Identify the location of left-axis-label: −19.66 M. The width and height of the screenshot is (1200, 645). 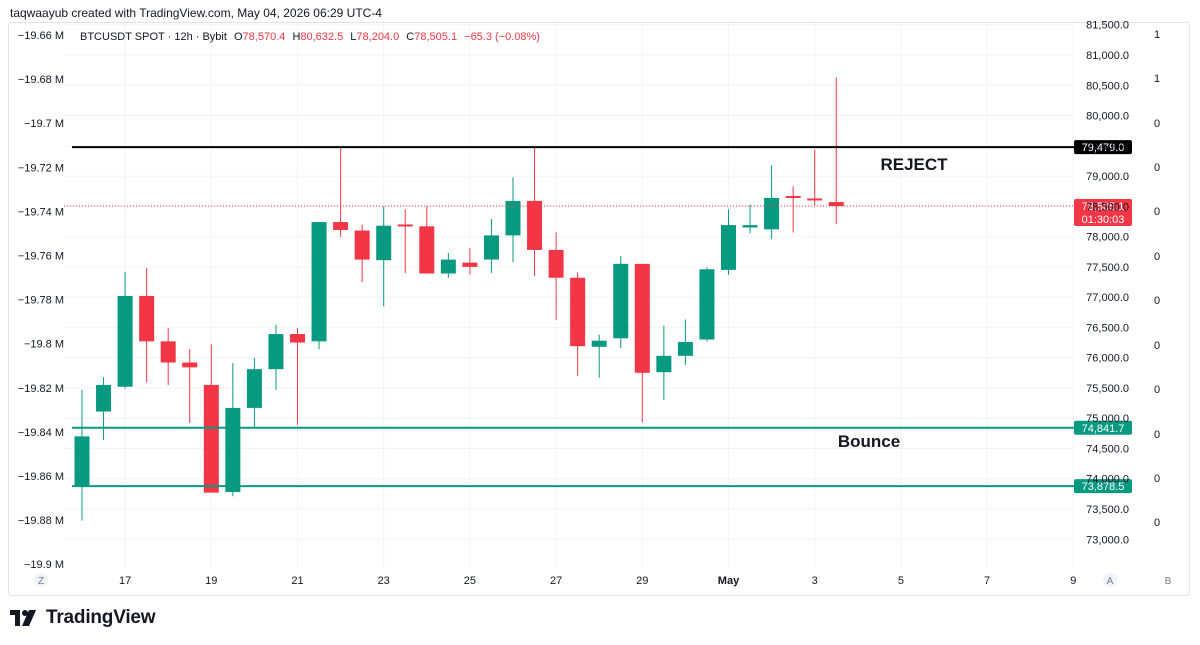
(41, 36).